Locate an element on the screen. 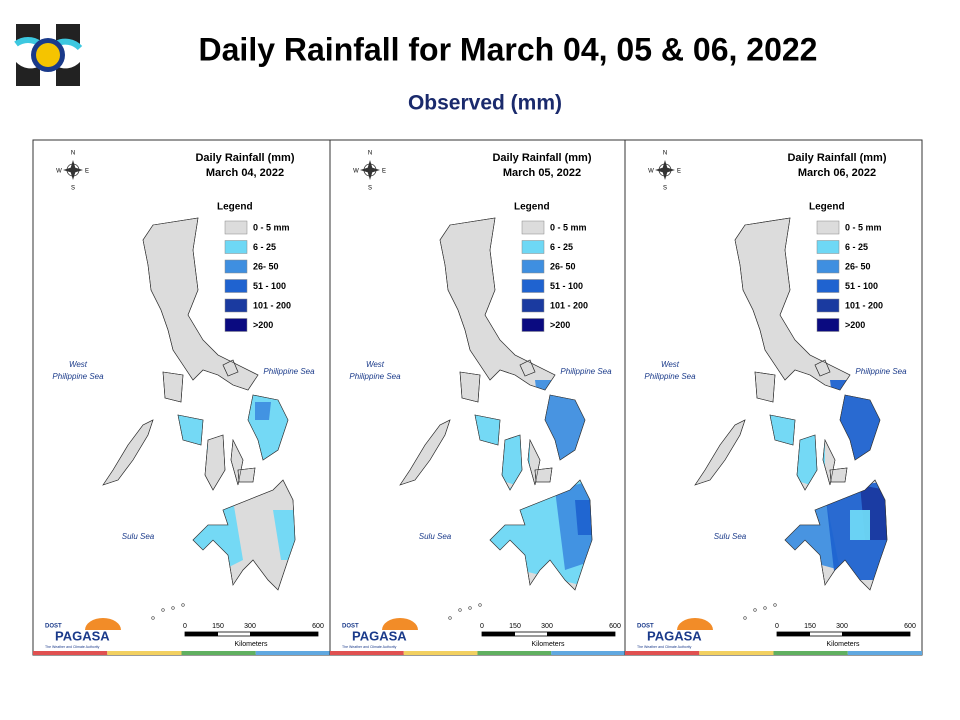 The image size is (960, 720). brand-agency: DOST is located at coordinates (645, 627).